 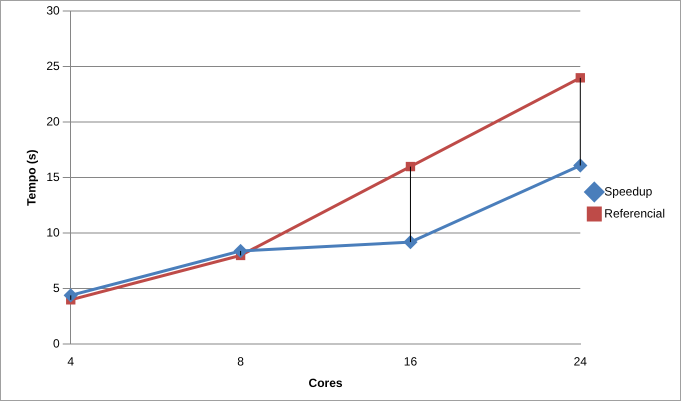 What do you see at coordinates (411, 361) in the screenshot?
I see `x-tick-label: 16` at bounding box center [411, 361].